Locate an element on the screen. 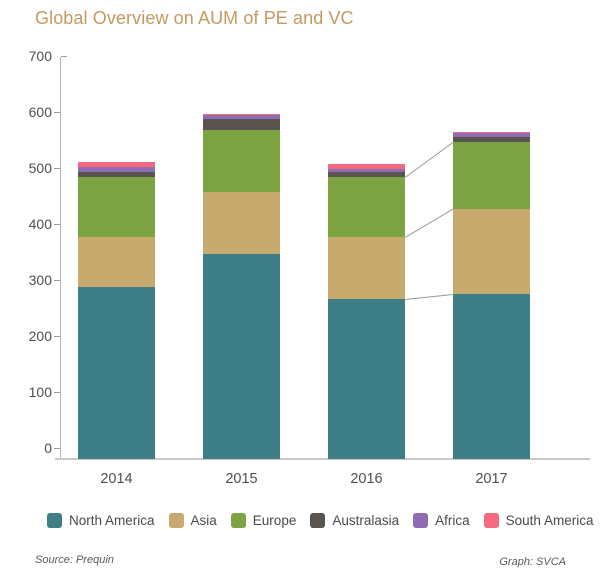 The image size is (600, 579). legend-item-north-america: North America is located at coordinates (101, 520).